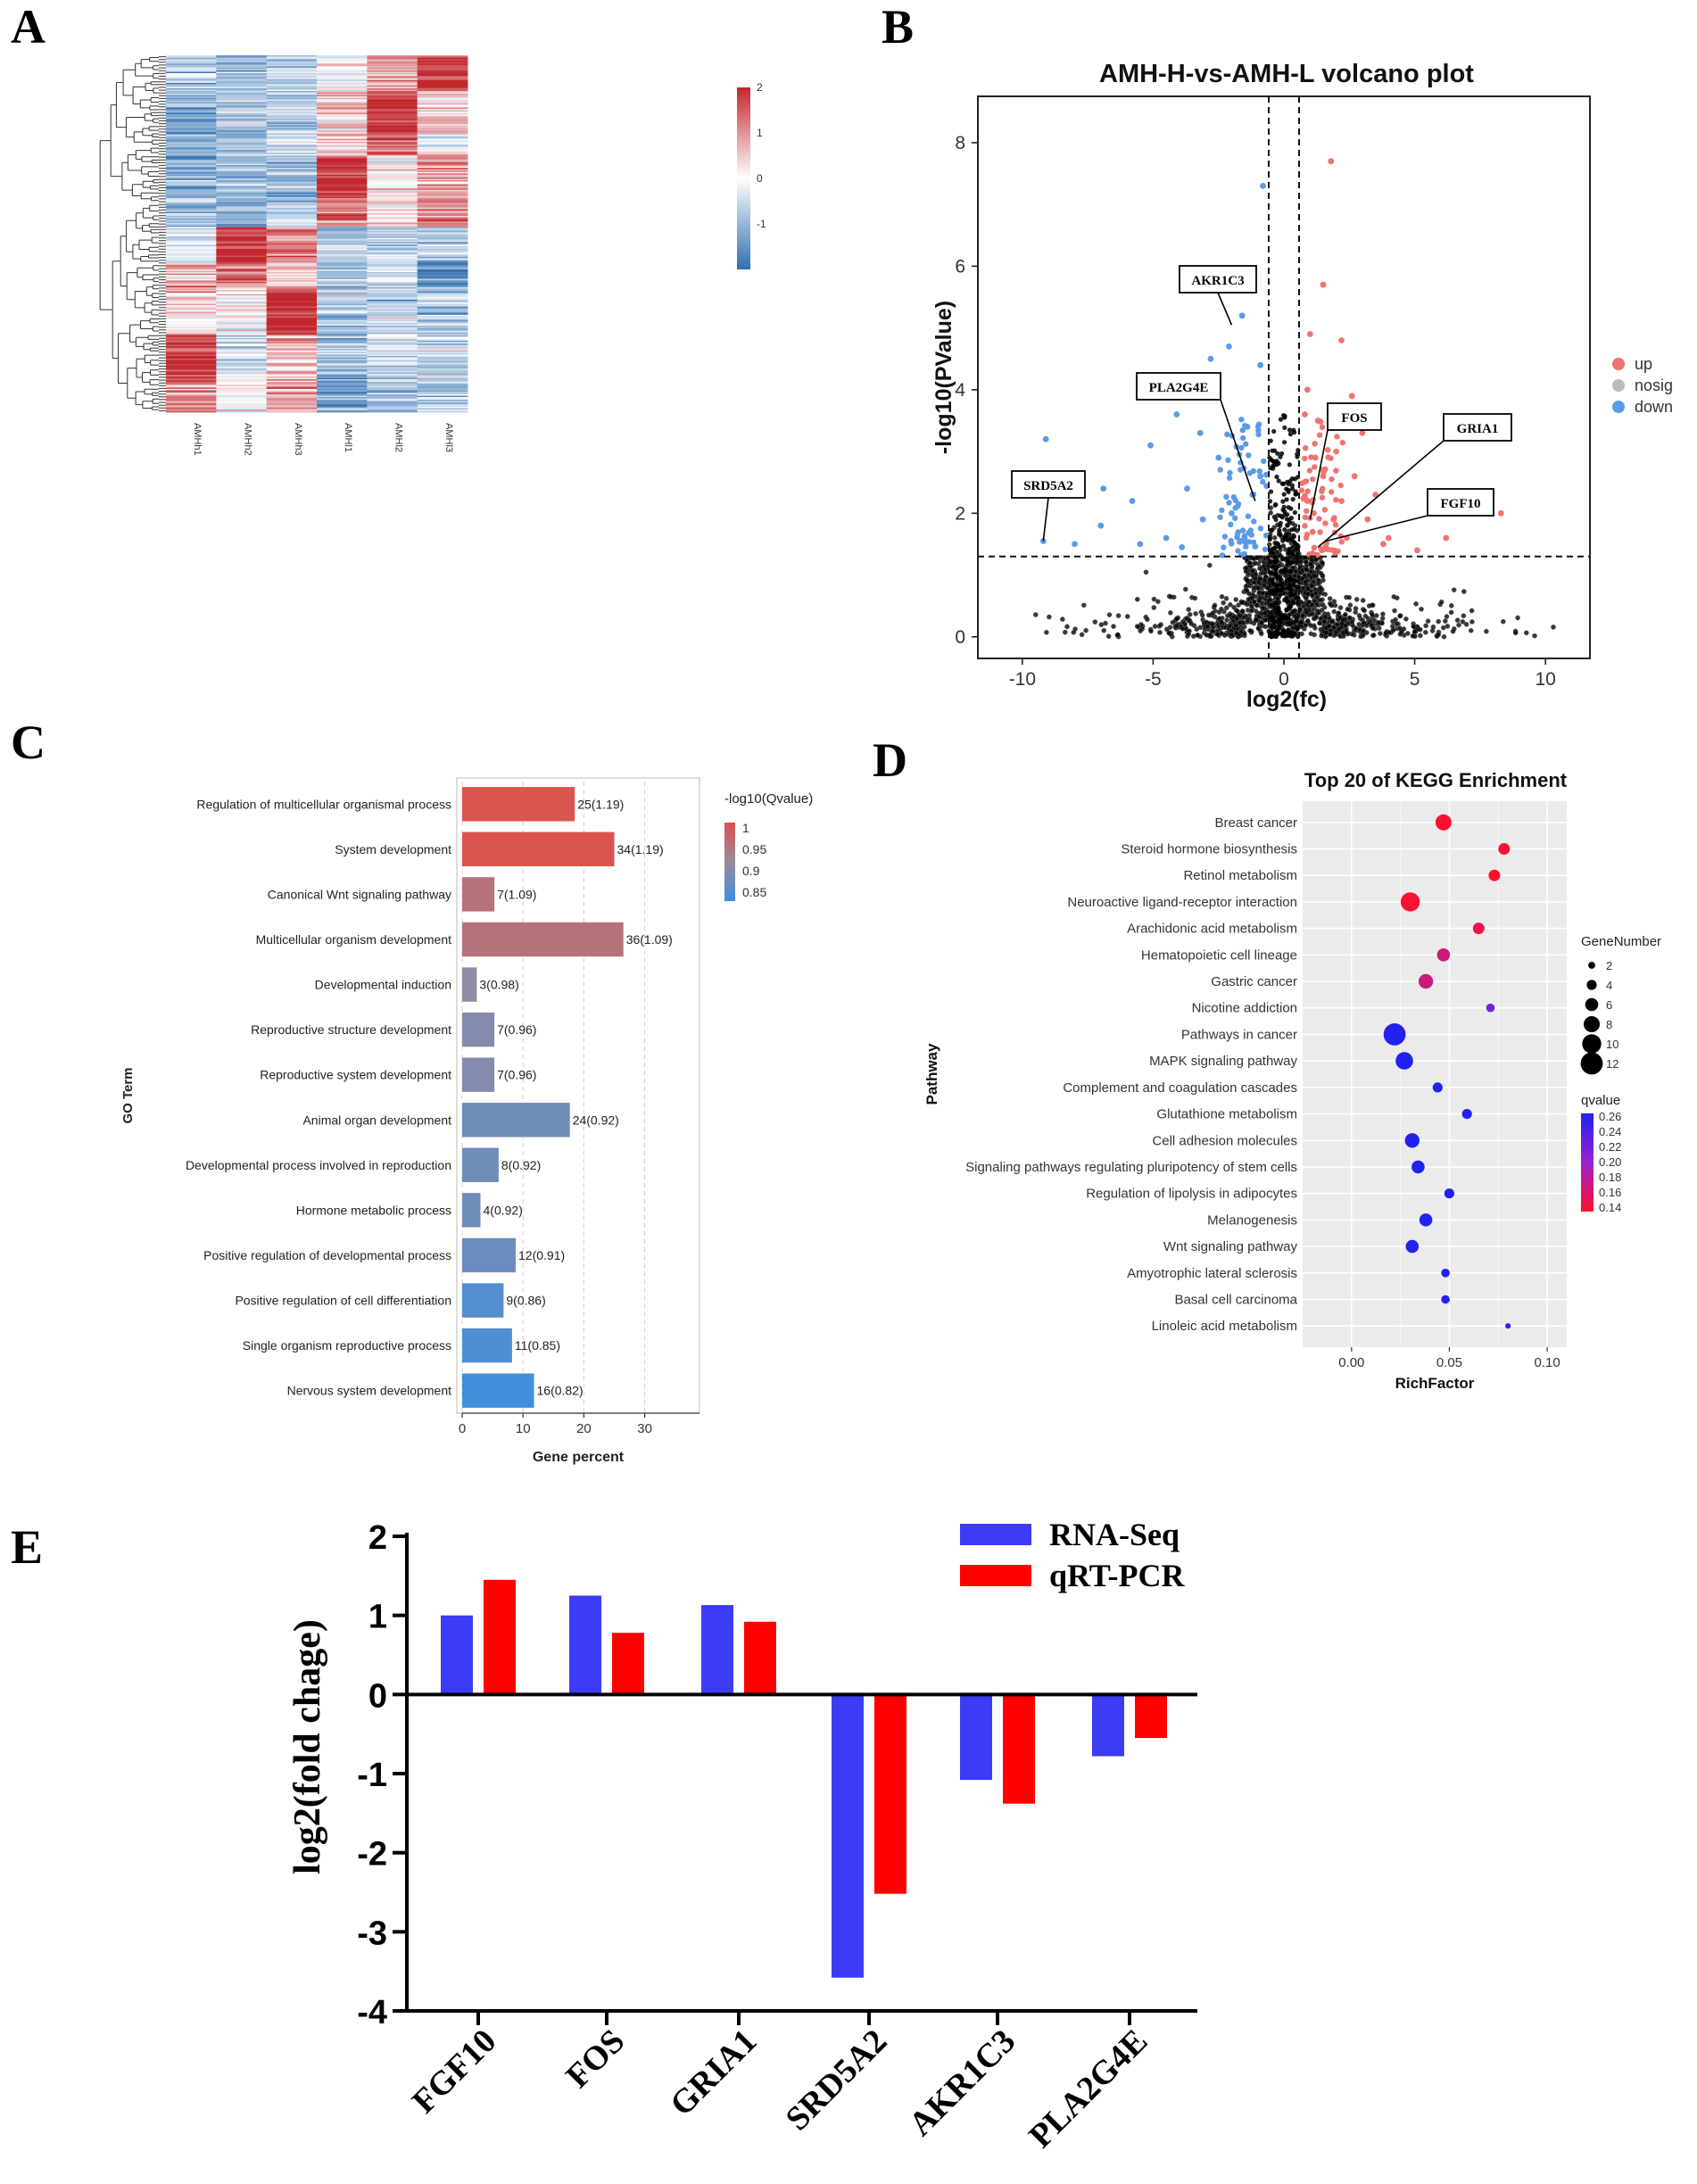 The height and width of the screenshot is (2184, 1697). Describe the element at coordinates (595, 2059) in the screenshot. I see `validation-category-label: FOS` at that location.